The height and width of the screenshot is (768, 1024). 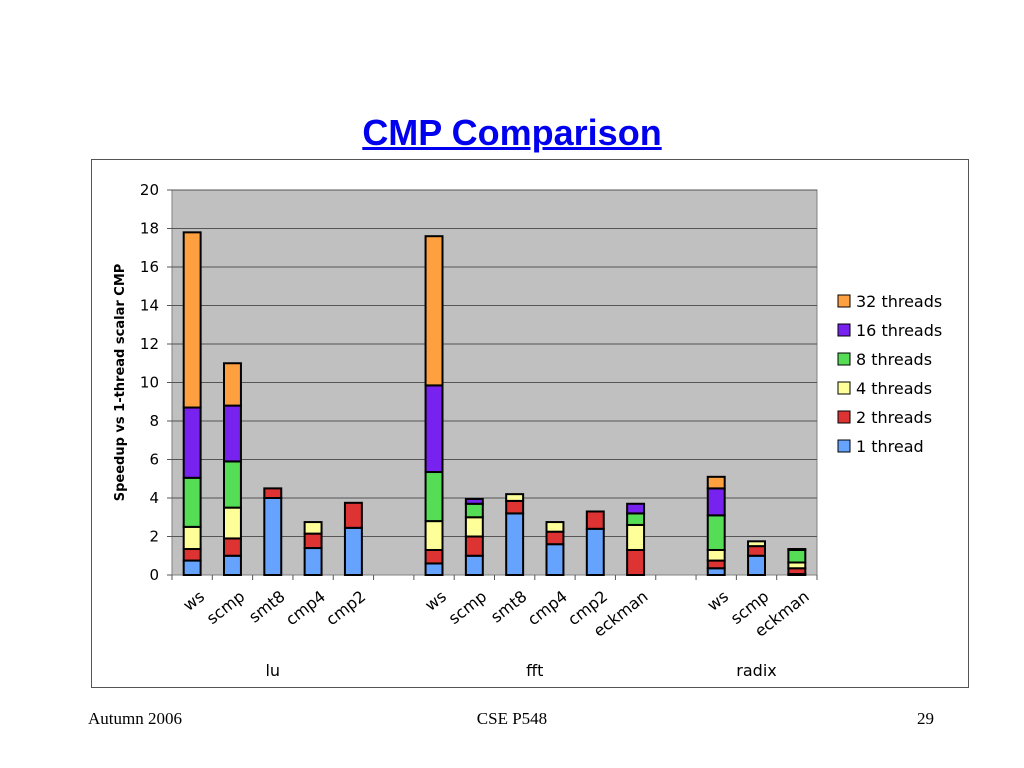 I want to click on y-tick-label: 8, so click(x=154, y=421).